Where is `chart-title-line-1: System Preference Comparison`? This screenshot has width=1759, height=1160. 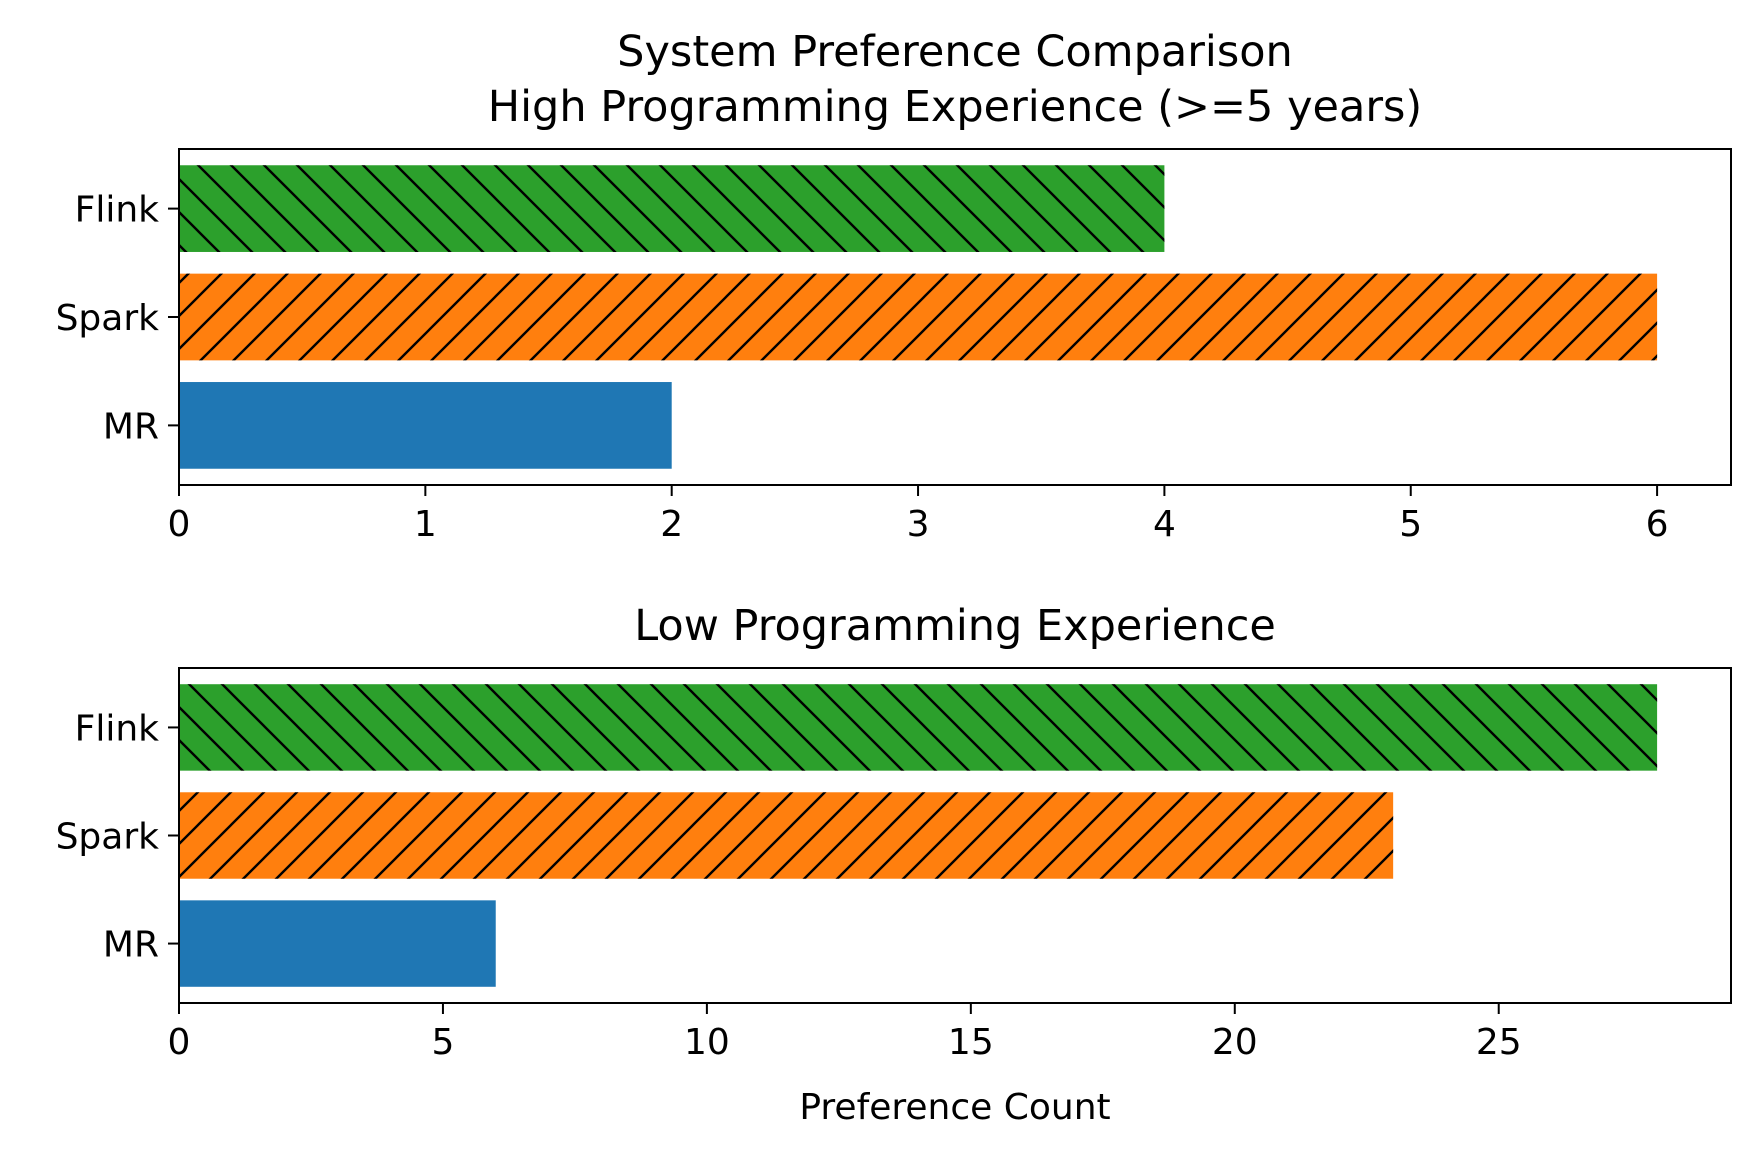
chart-title-line-1: System Preference Comparison is located at coordinates (955, 52).